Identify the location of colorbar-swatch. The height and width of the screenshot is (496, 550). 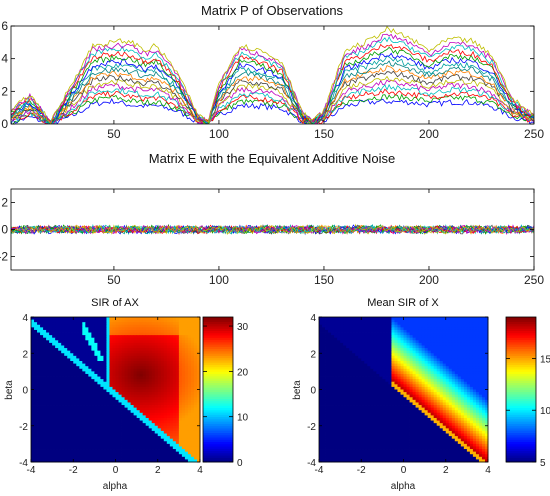
(218, 395).